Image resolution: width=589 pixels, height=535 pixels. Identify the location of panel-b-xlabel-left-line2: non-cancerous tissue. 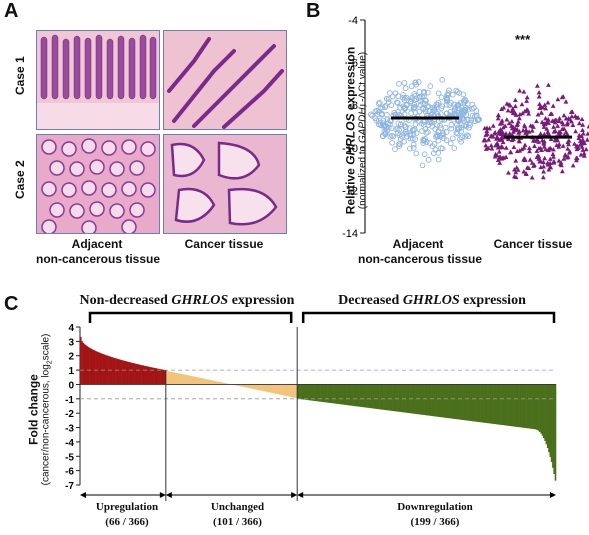
(420, 259).